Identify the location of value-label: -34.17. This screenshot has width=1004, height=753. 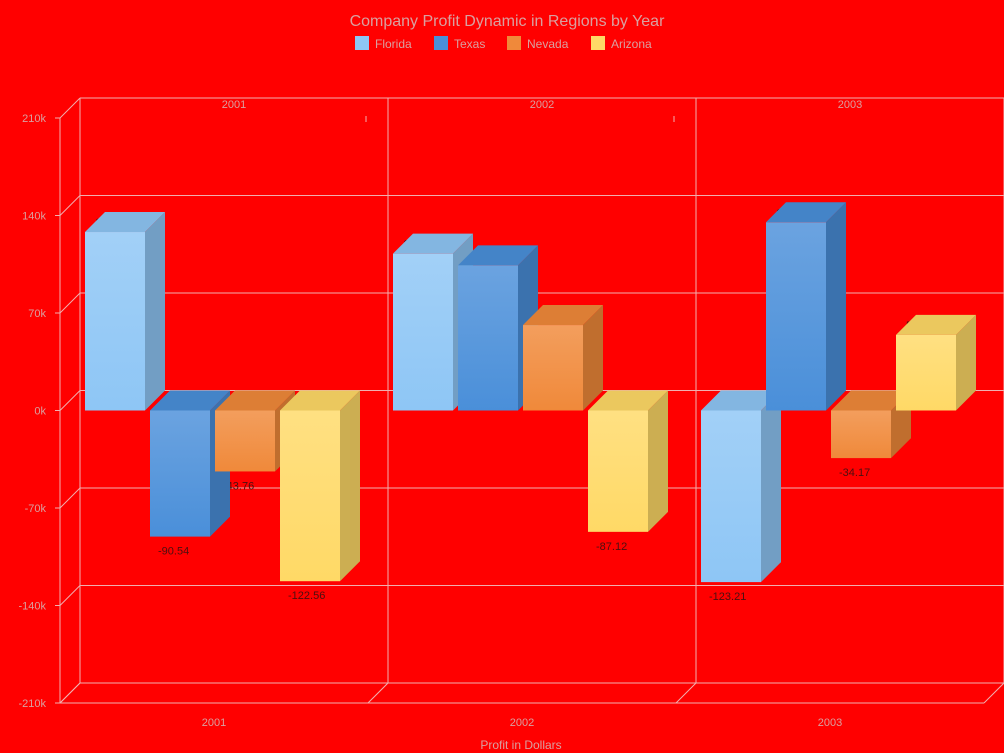
(854, 473).